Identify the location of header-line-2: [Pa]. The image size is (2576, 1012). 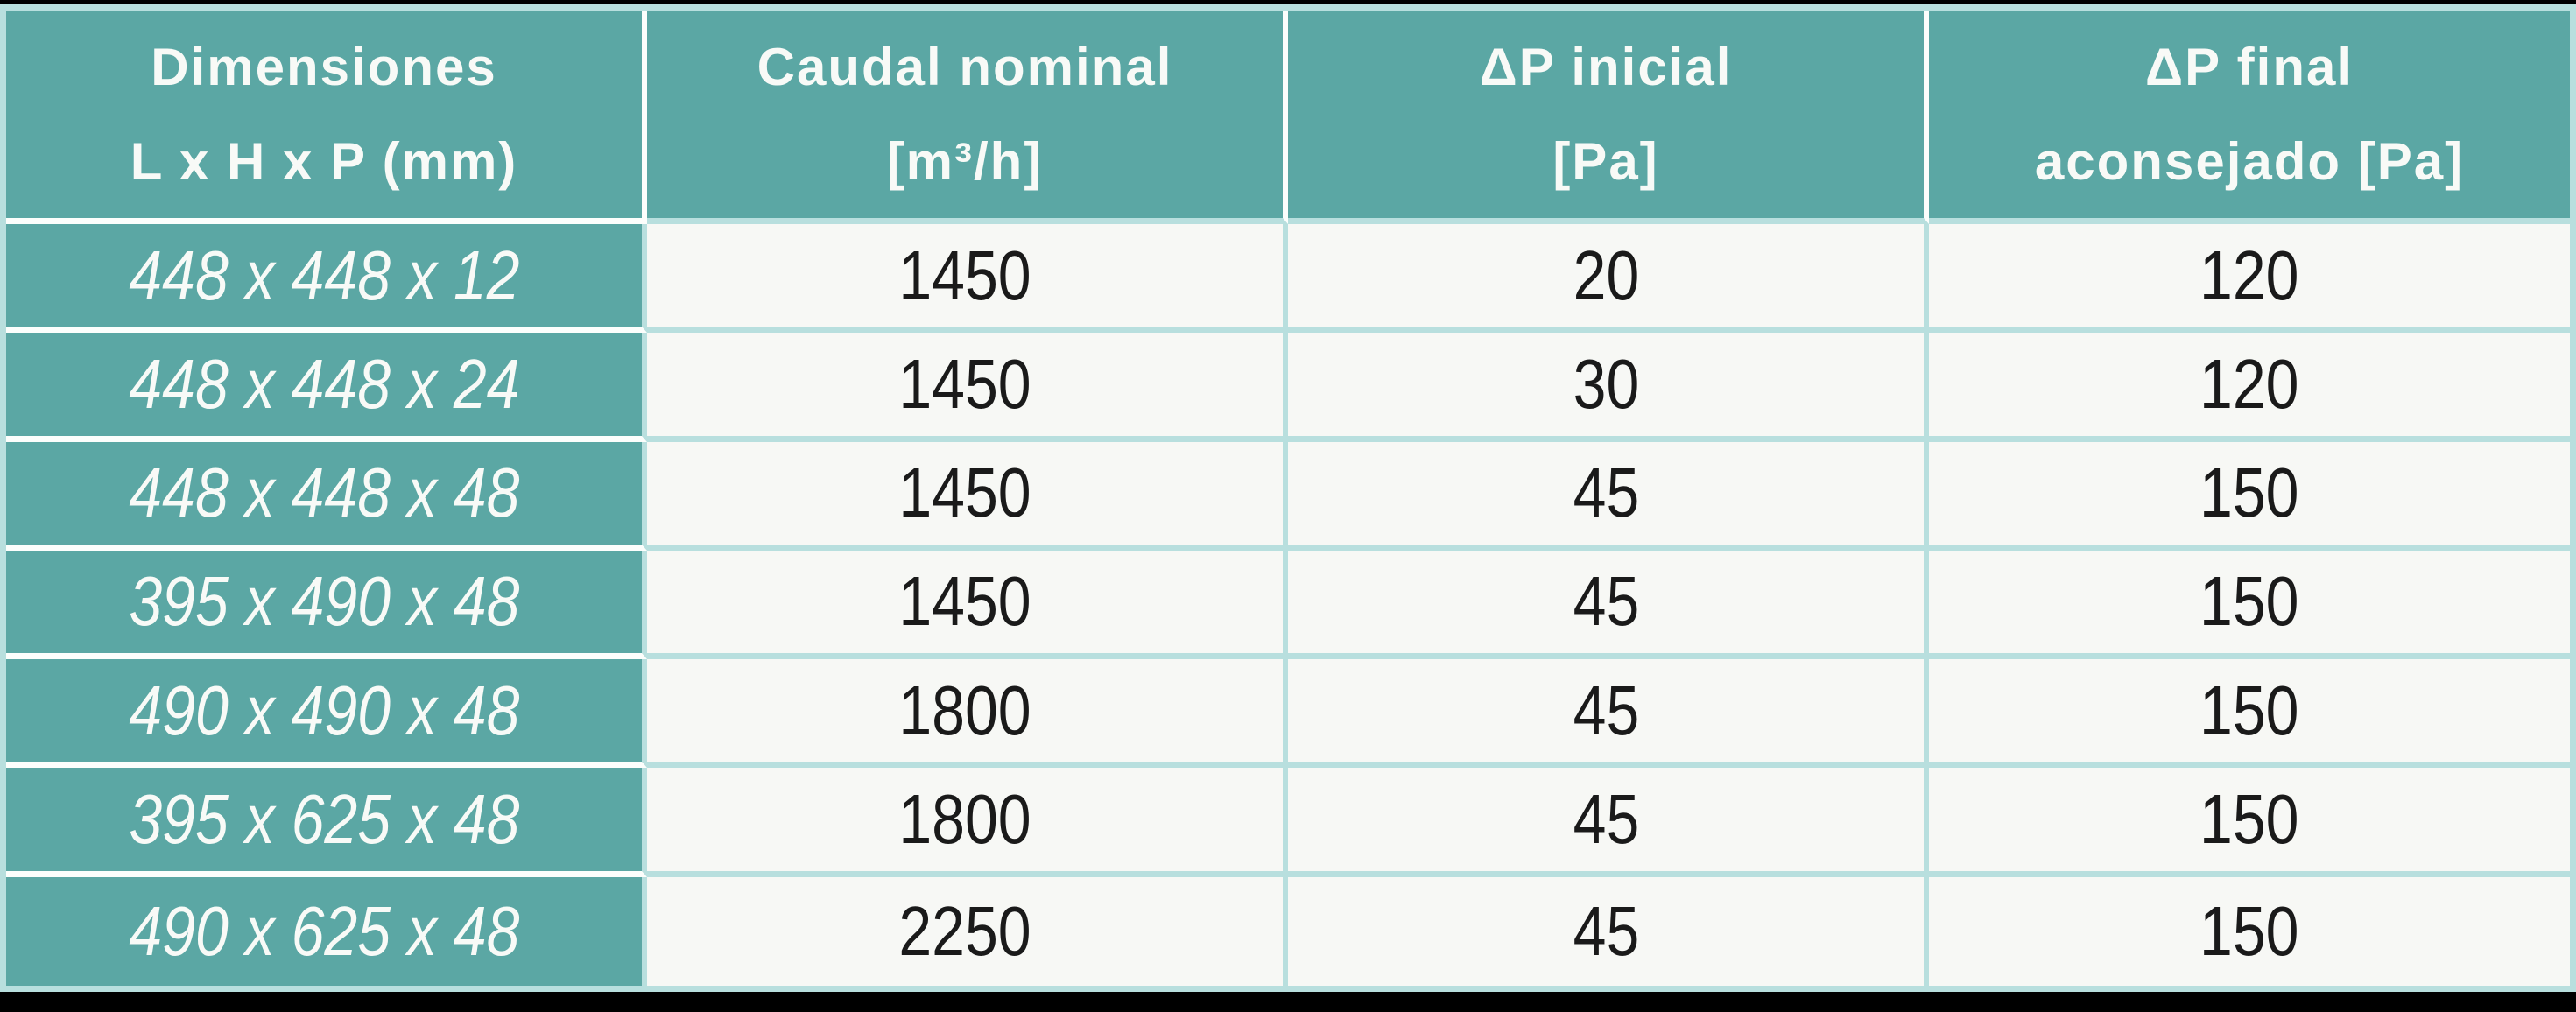
(1605, 161).